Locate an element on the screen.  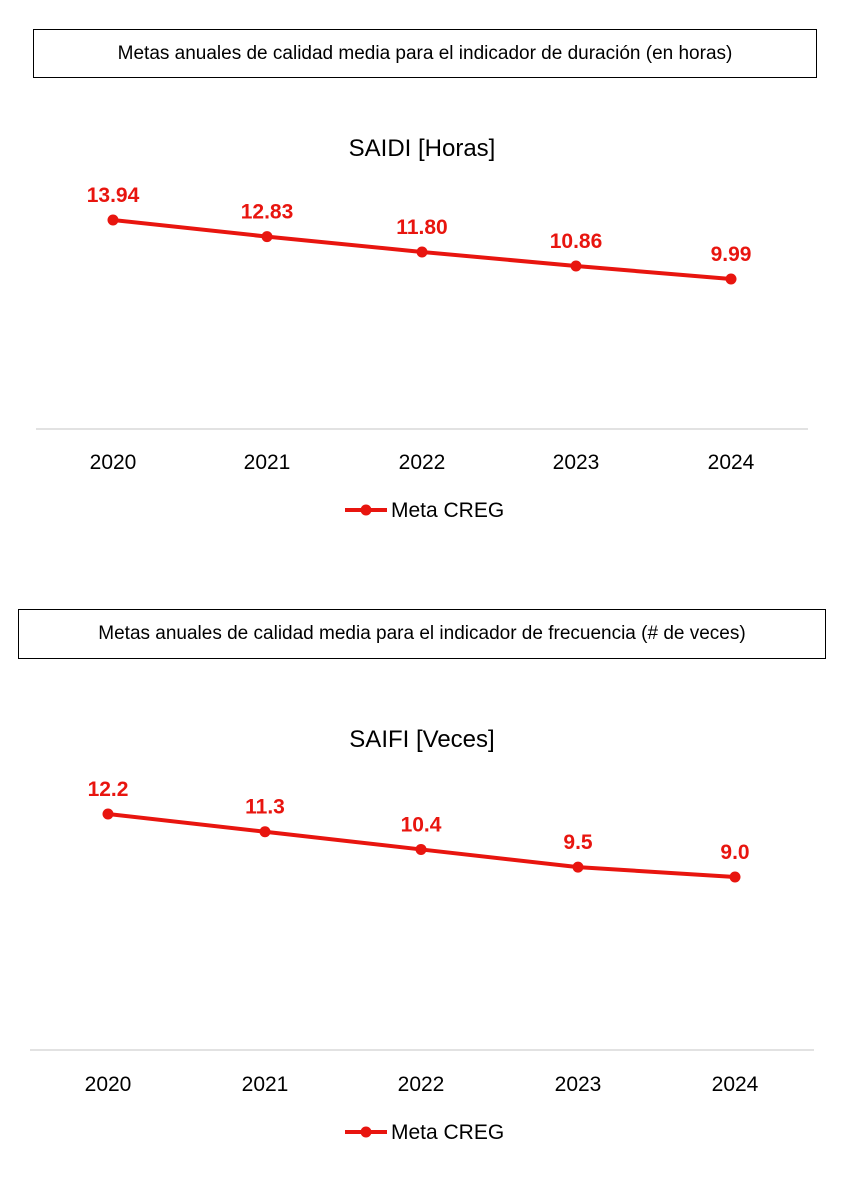
data-label: 10.86 is located at coordinates (576, 241).